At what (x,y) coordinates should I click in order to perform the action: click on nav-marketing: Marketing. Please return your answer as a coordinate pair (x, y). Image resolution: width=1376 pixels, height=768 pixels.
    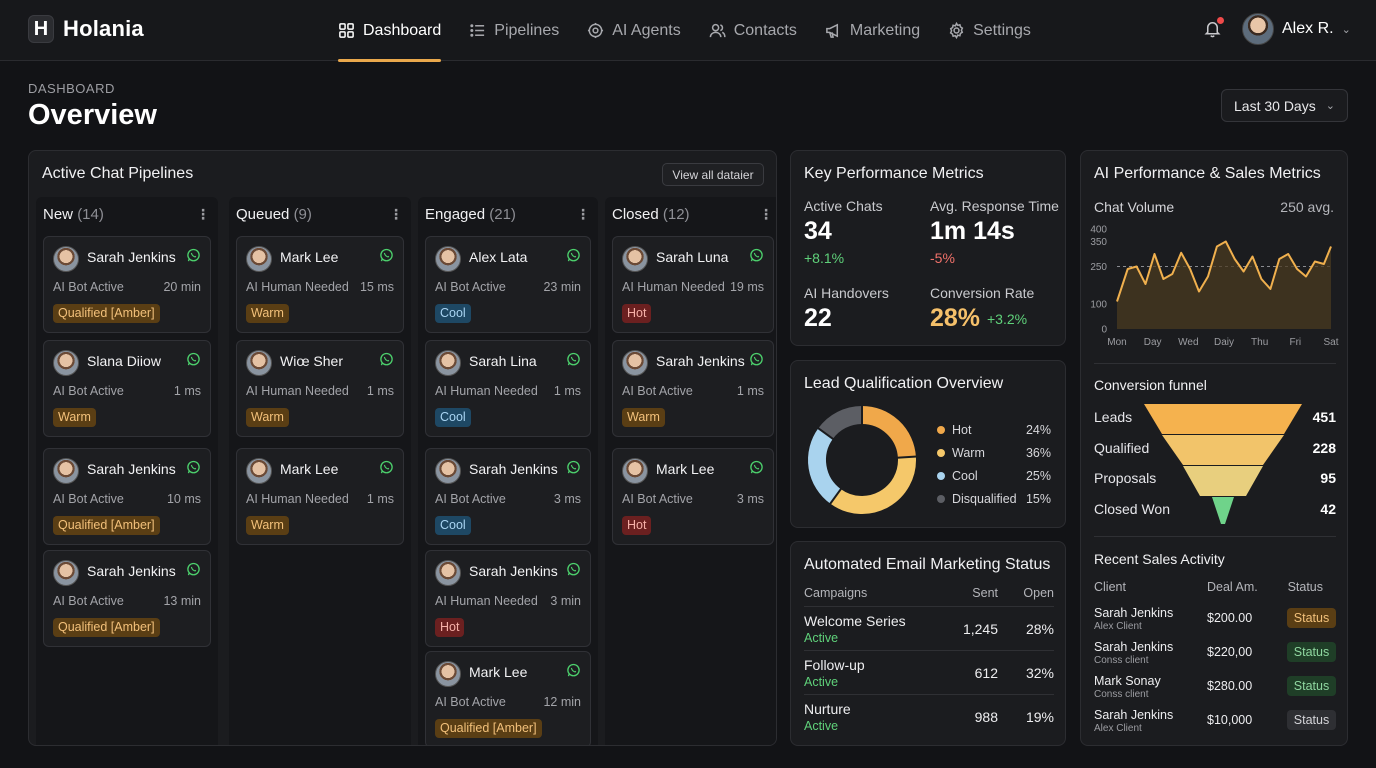
    Looking at the image, I should click on (872, 30).